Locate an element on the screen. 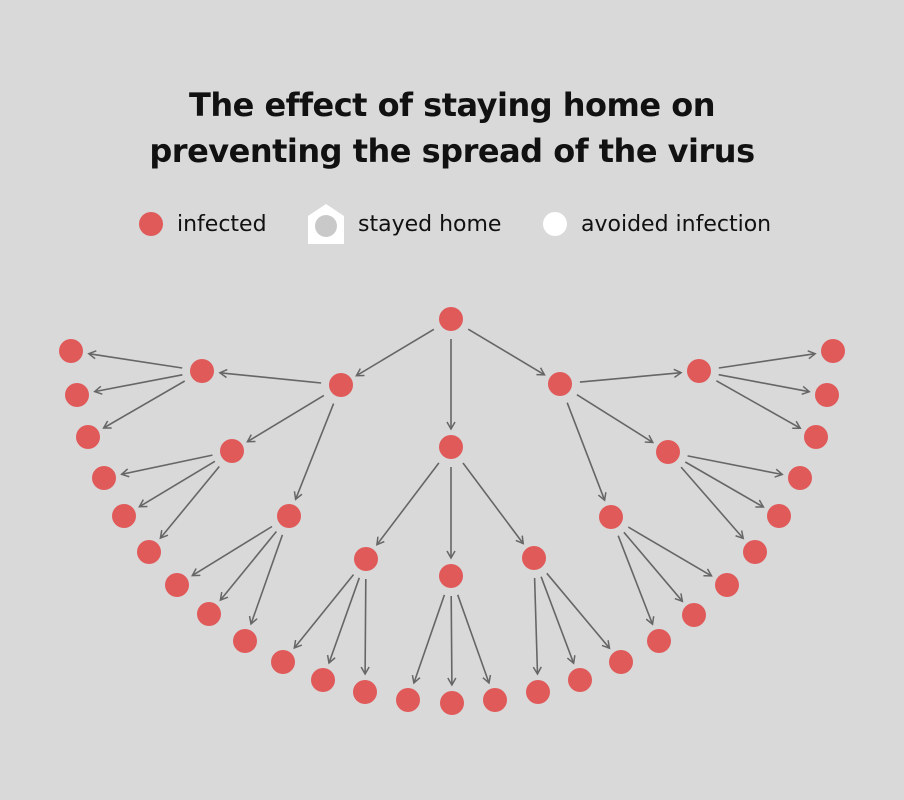 This screenshot has width=904, height=800. red-dot-icon is located at coordinates (151, 224).